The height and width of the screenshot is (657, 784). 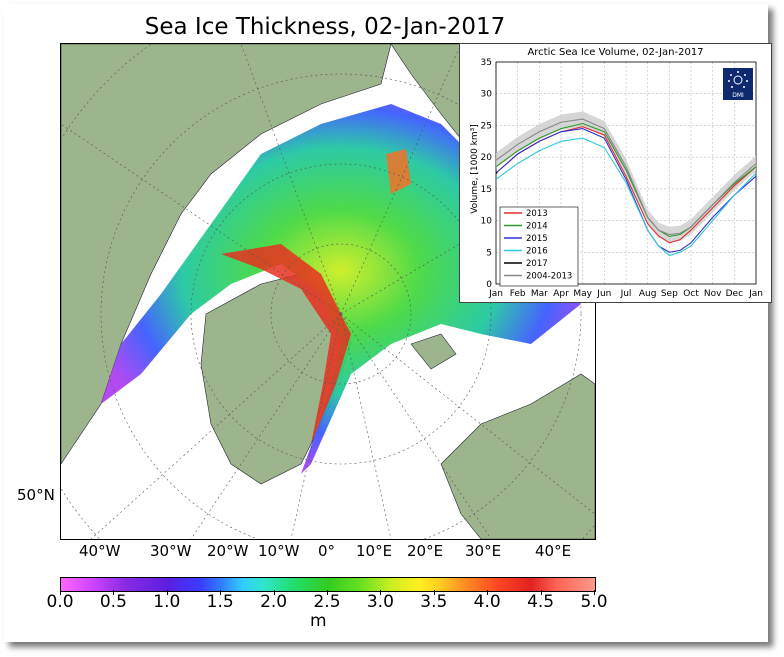 What do you see at coordinates (434, 602) in the screenshot?
I see `colorbar-tick-label: 3.5` at bounding box center [434, 602].